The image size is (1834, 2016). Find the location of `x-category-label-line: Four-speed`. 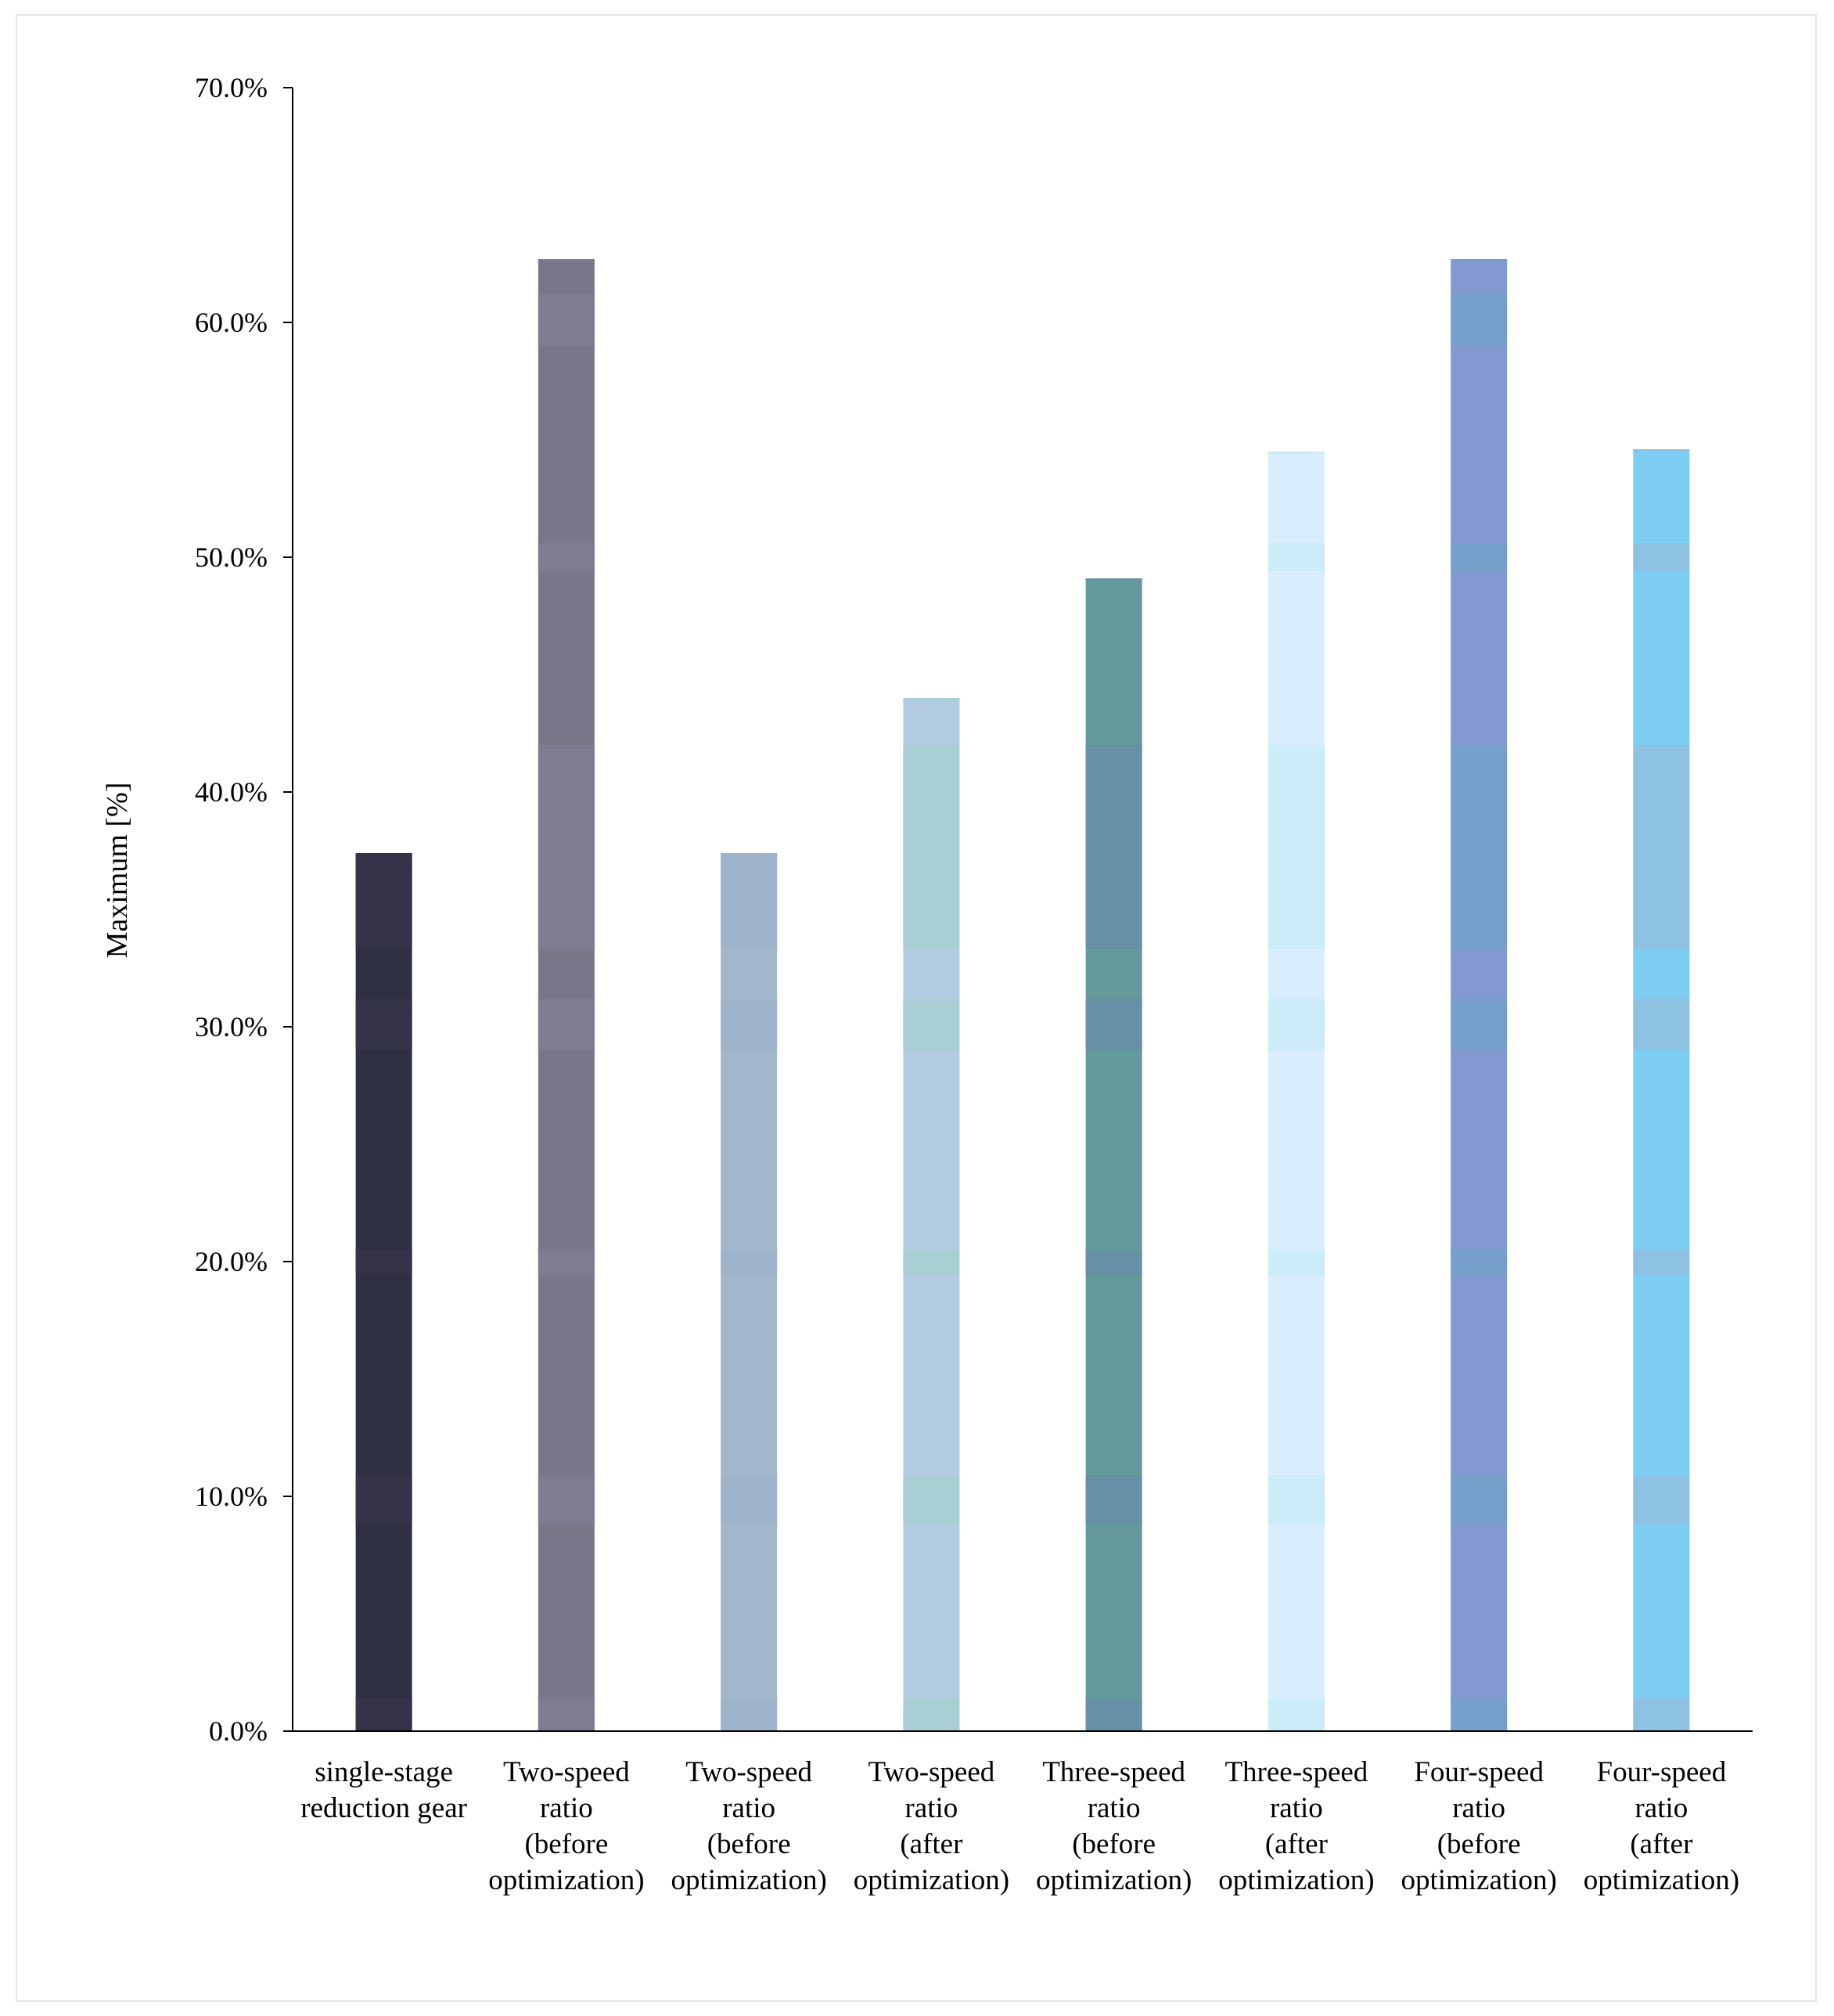

x-category-label-line: Four-speed is located at coordinates (1662, 1772).